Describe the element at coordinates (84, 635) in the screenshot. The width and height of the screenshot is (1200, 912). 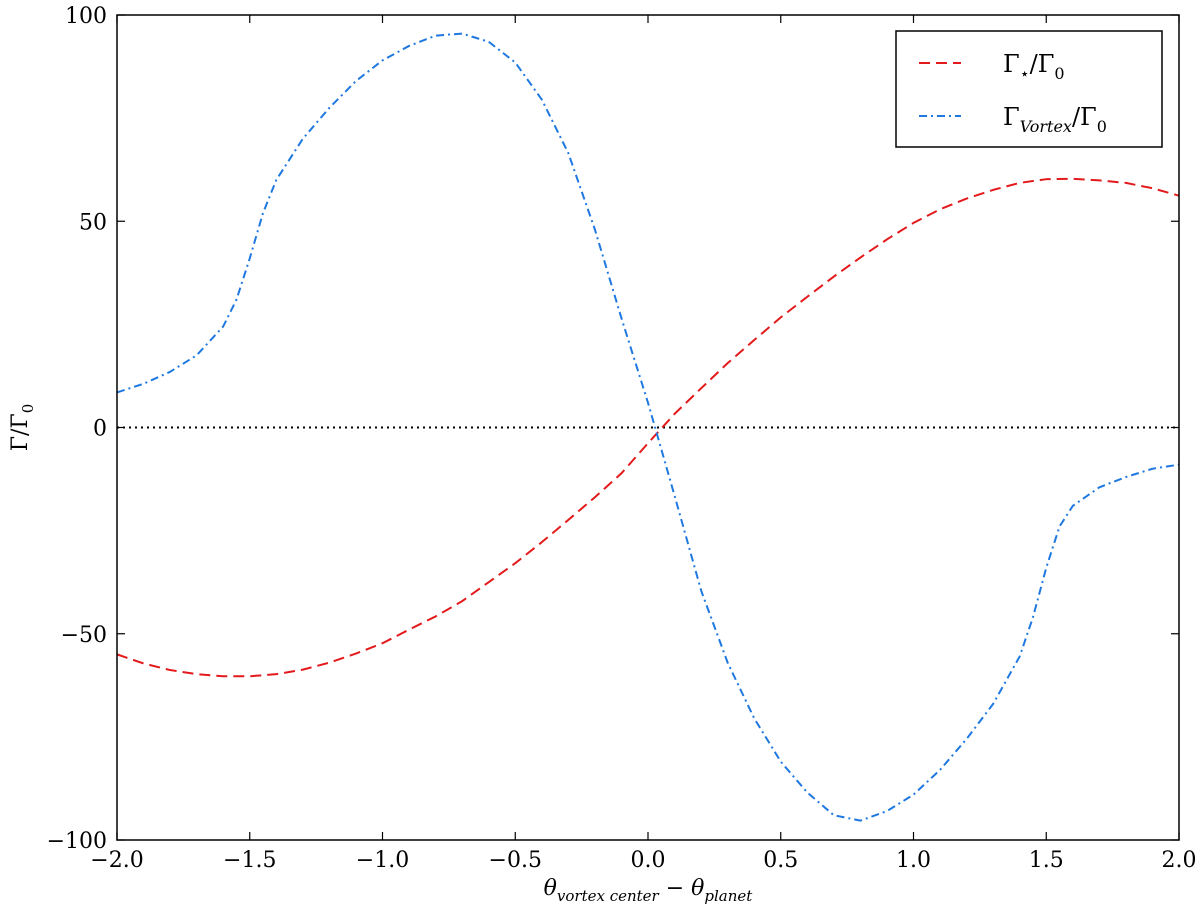
I see `y-tick-label: −50` at that location.